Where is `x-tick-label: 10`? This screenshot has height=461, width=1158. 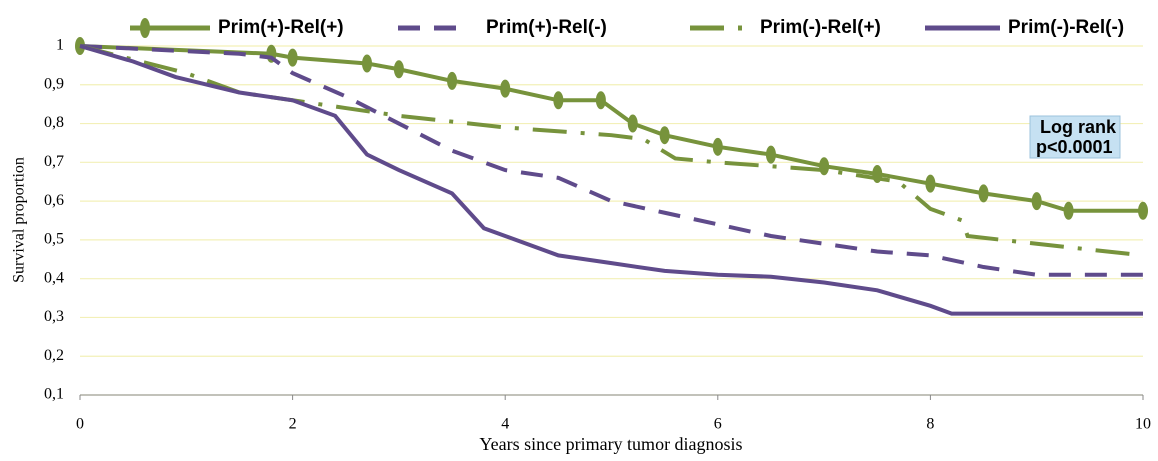 x-tick-label: 10 is located at coordinates (1143, 424).